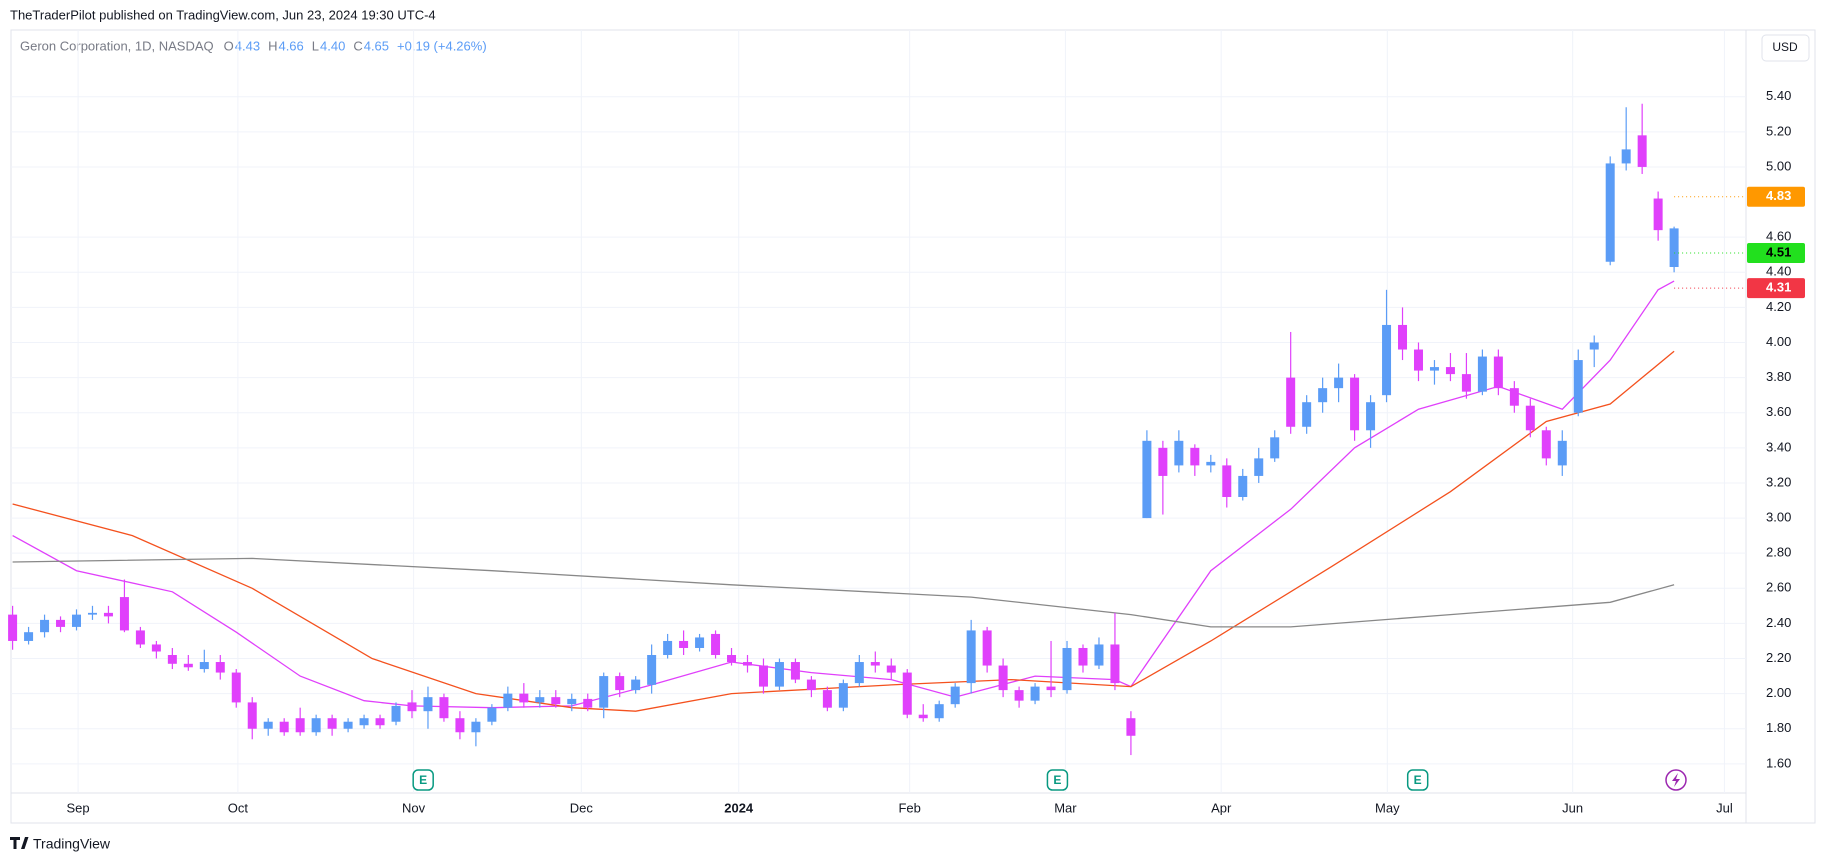 The width and height of the screenshot is (1827, 864). I want to click on currency-button, so click(1785, 48).